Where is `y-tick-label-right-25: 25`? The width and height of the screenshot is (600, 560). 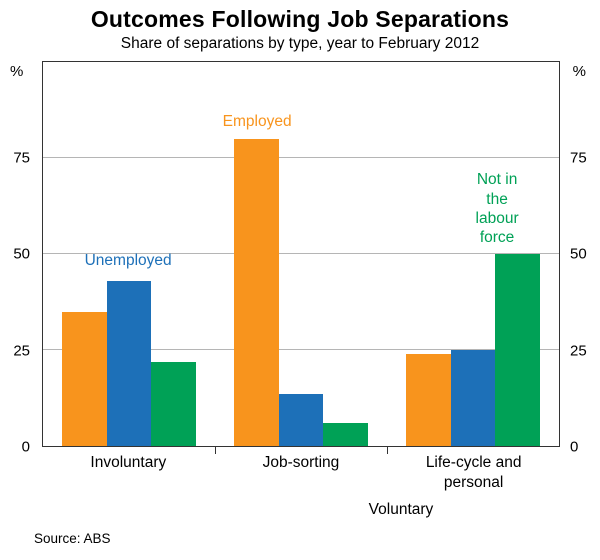
y-tick-label-right-25: 25 is located at coordinates (578, 350).